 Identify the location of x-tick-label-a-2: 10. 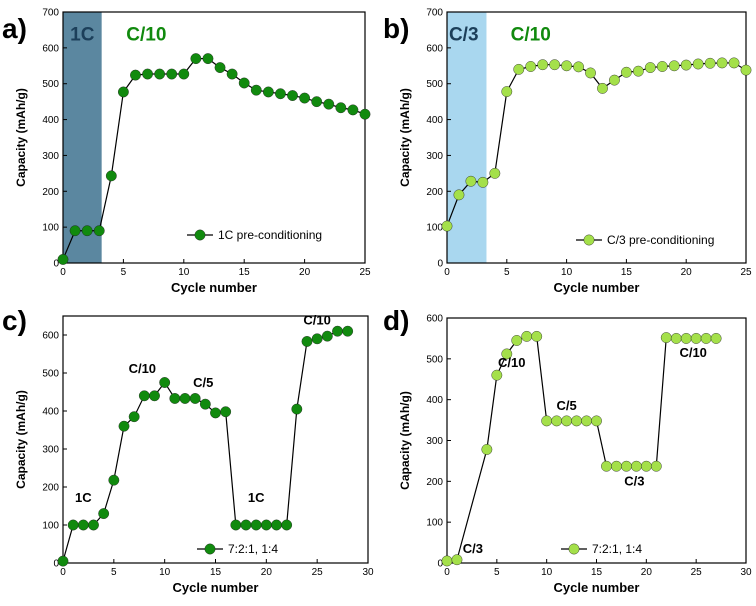
(184, 272).